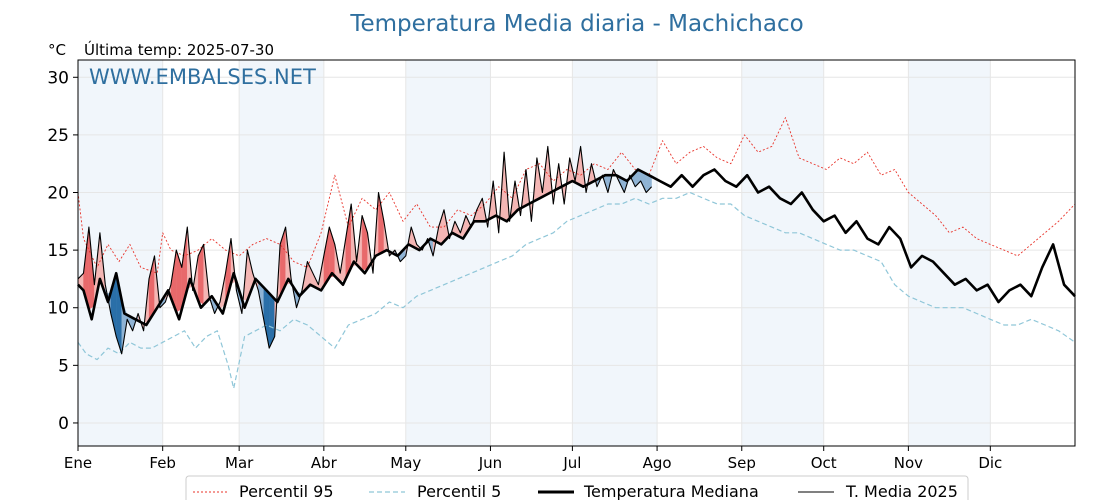 Image resolution: width=1120 pixels, height=500 pixels. What do you see at coordinates (782, 253) in the screenshot?
I see `month-band-sep` at bounding box center [782, 253].